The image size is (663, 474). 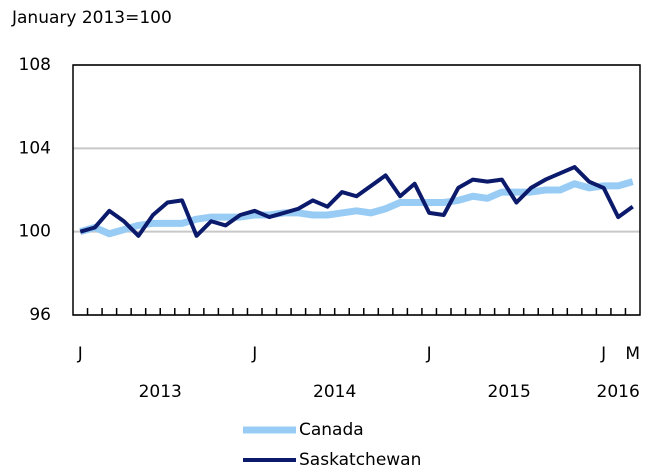 What do you see at coordinates (618, 392) in the screenshot?
I see `year-label: 2016` at bounding box center [618, 392].